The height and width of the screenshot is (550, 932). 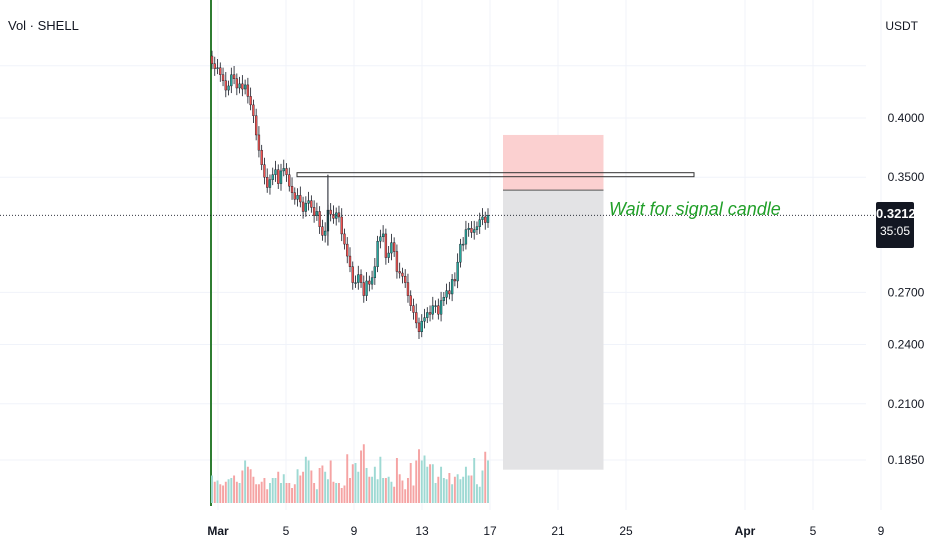 What do you see at coordinates (495, 175) in the screenshot?
I see `resistance-line` at bounding box center [495, 175].